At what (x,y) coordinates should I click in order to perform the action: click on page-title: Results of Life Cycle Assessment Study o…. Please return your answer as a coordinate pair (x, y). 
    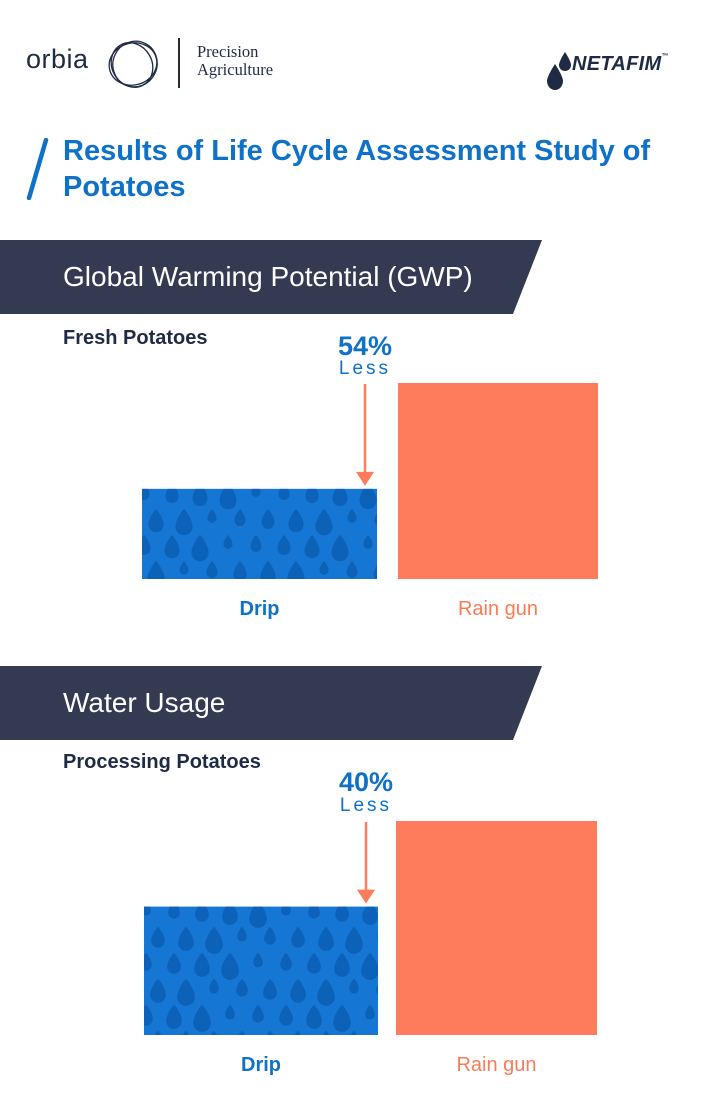
    Looking at the image, I should click on (357, 169).